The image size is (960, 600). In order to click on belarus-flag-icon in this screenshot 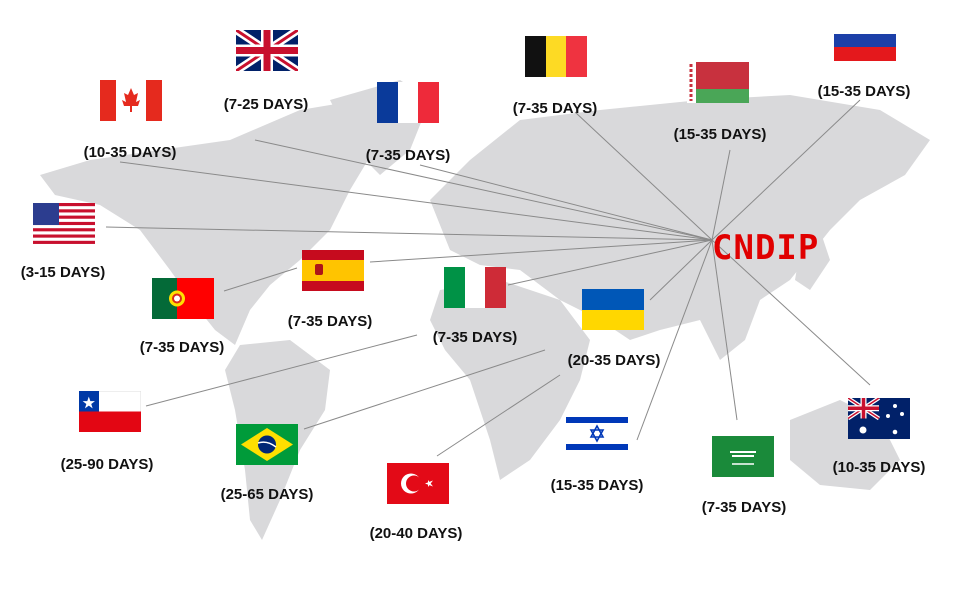, I will do `click(718, 82)`.